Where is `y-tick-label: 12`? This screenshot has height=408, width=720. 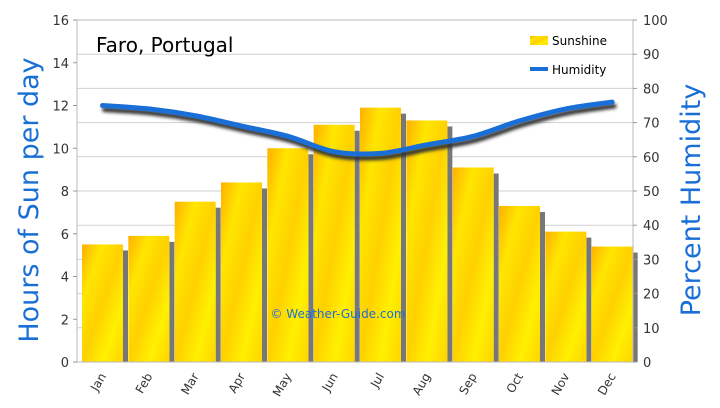
y-tick-label: 12 is located at coordinates (60, 107).